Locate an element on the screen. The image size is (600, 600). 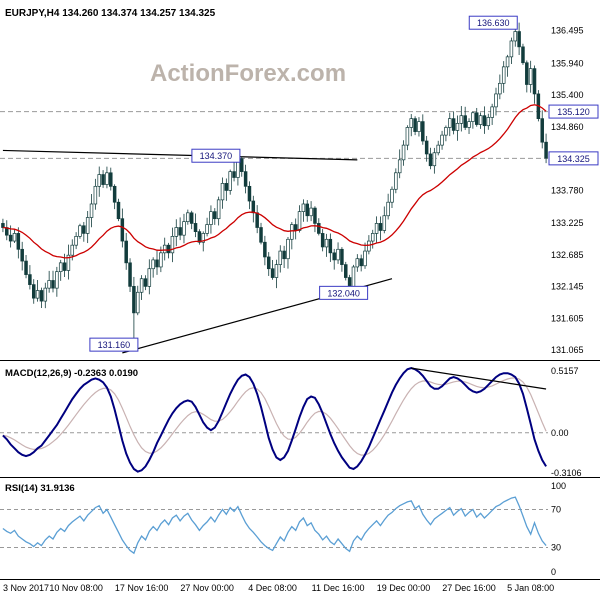
trendline is located at coordinates (180, 155).